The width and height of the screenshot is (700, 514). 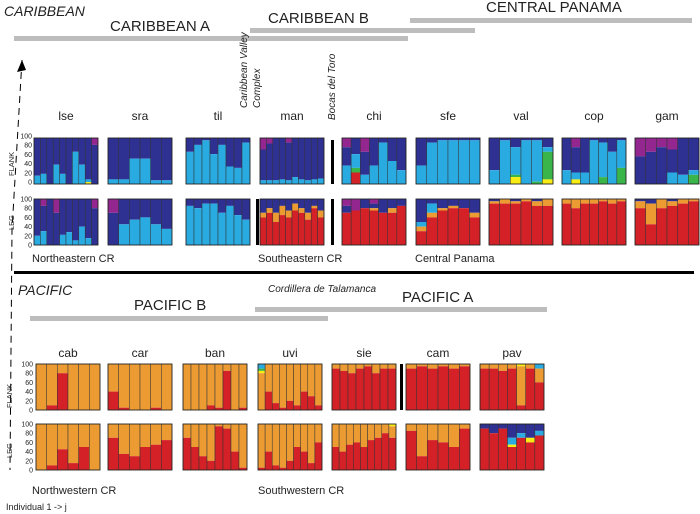 I want to click on pacific-flank-row-label: FLANK, so click(x=9, y=396).